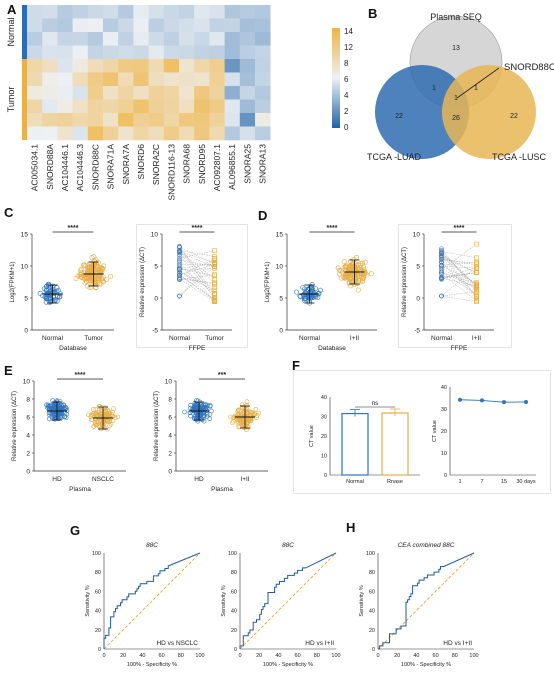 The width and height of the screenshot is (554, 678). I want to click on y-tick-label: 8, so click(170, 400).